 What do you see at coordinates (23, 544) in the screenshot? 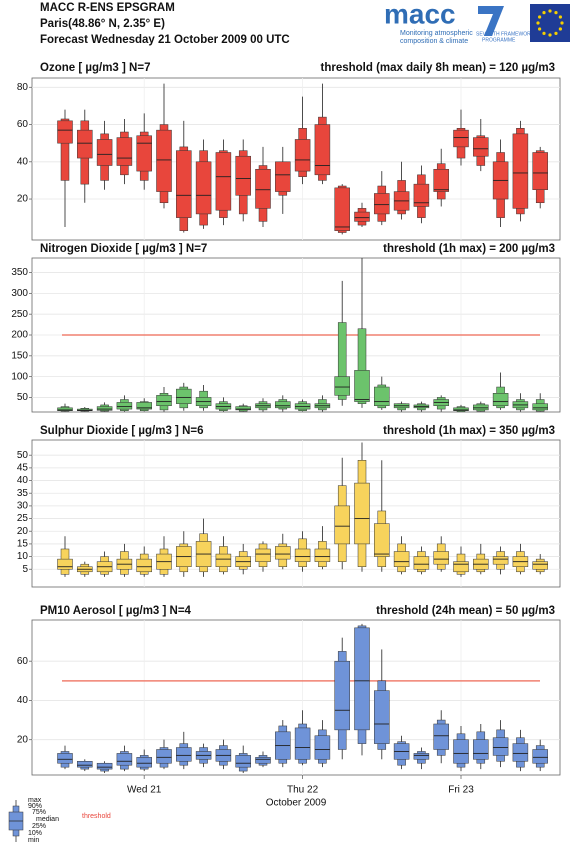
I see `y-tick-label: 15` at bounding box center [23, 544].